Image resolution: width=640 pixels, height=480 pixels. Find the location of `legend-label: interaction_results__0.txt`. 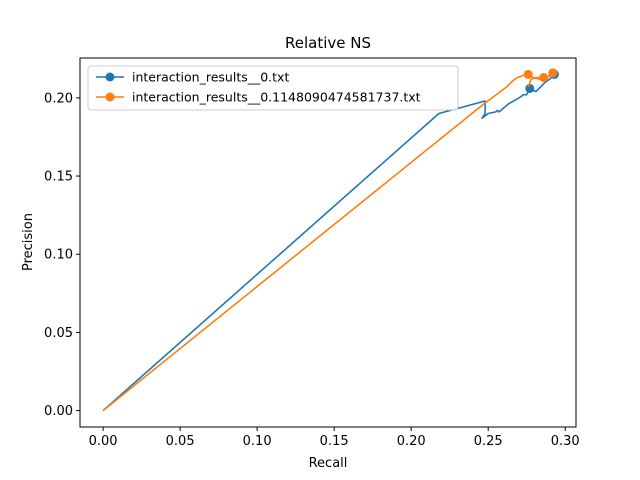

legend-label: interaction_results__0.txt is located at coordinates (210, 77).